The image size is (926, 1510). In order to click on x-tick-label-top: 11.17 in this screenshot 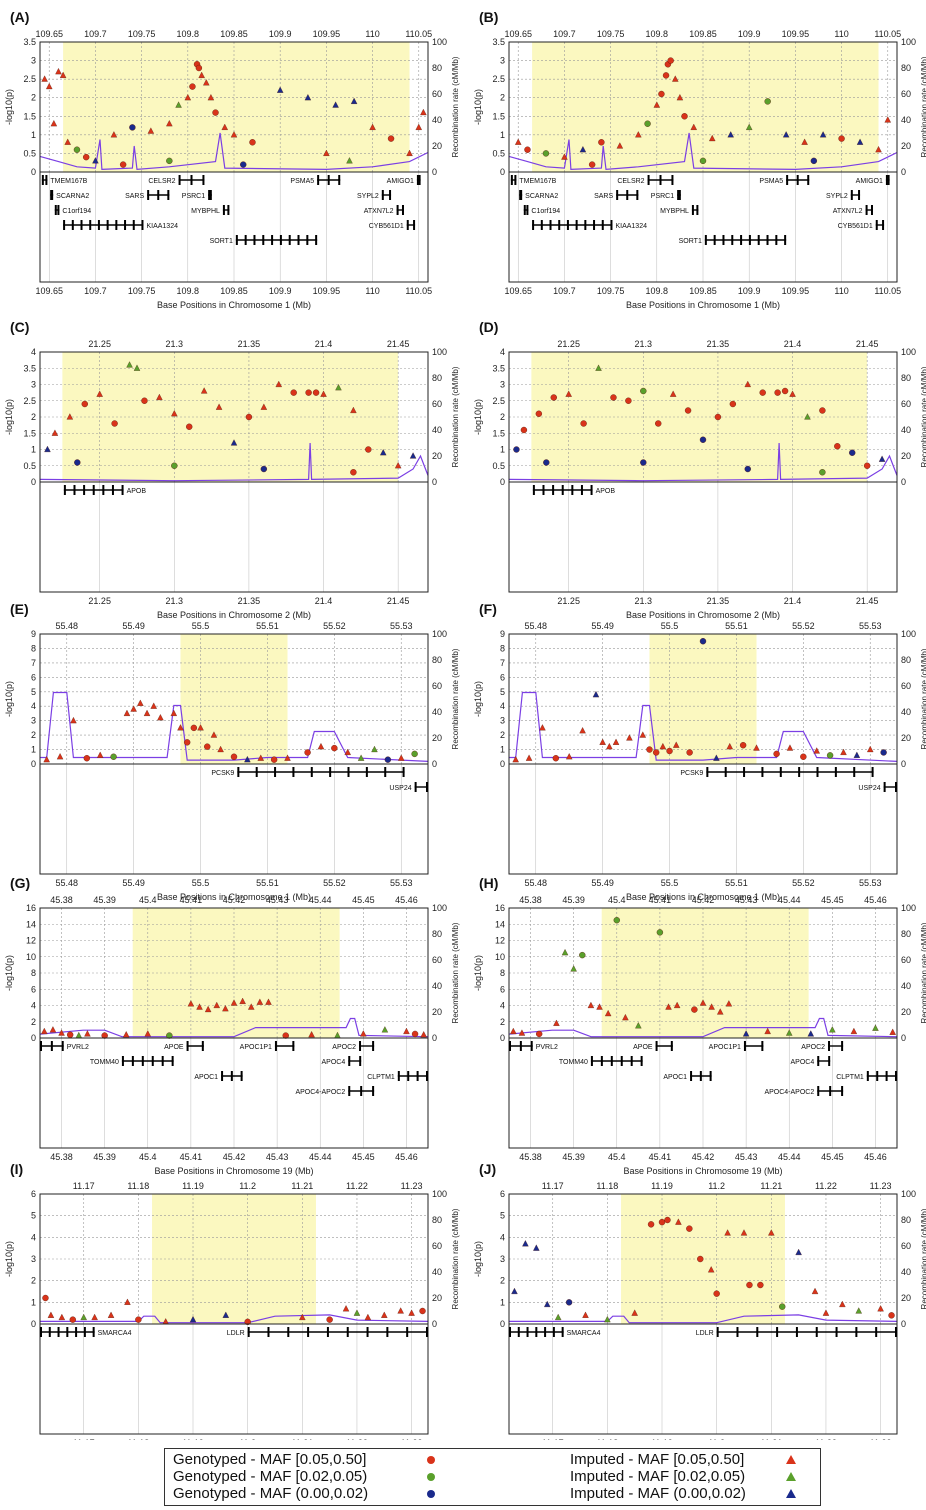, I will do `click(553, 1186)`.